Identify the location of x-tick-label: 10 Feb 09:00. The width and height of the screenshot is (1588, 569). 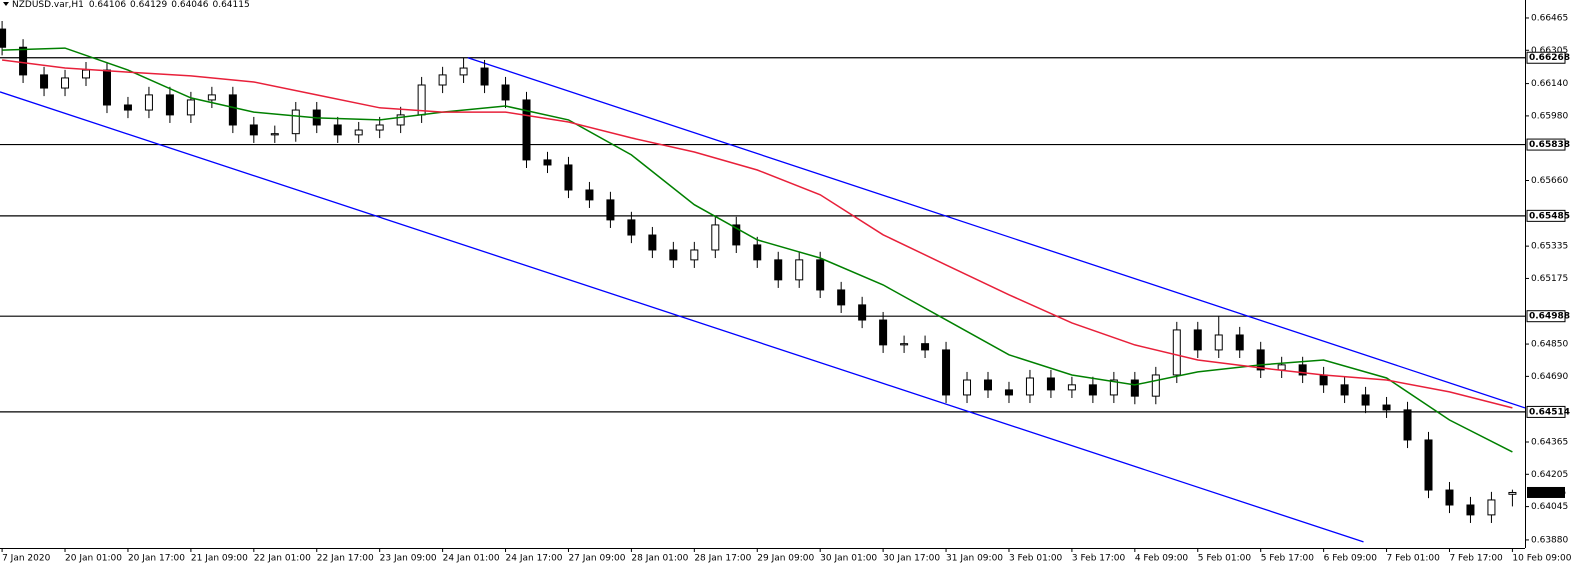
(1541, 559).